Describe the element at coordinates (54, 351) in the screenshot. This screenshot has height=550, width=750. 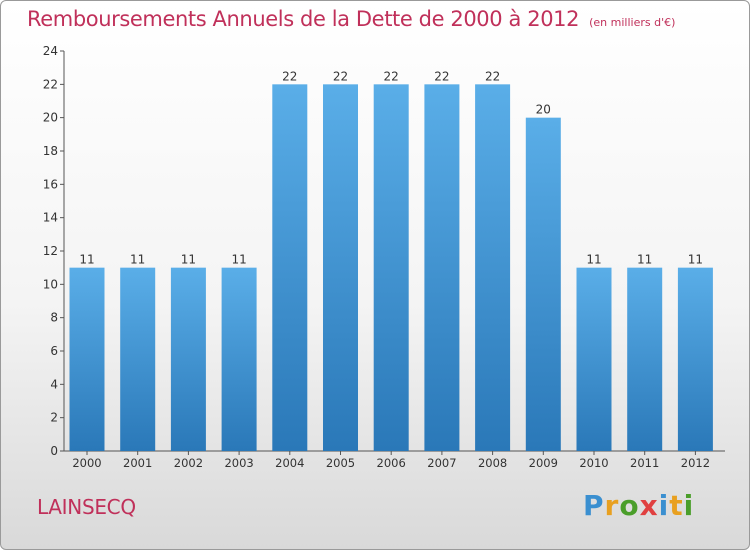
I see `y-tick-label: 6` at that location.